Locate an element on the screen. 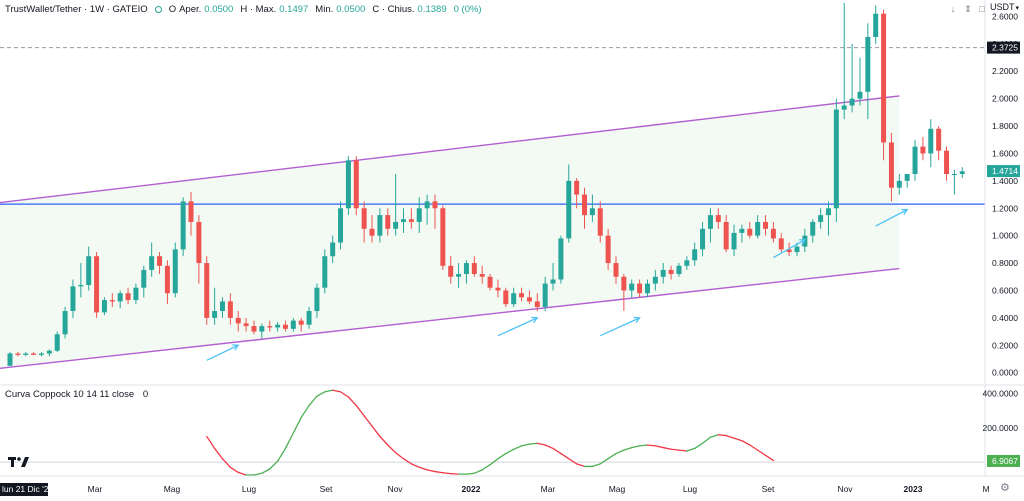  price-tick-label: 0.0000 is located at coordinates (1005, 373).